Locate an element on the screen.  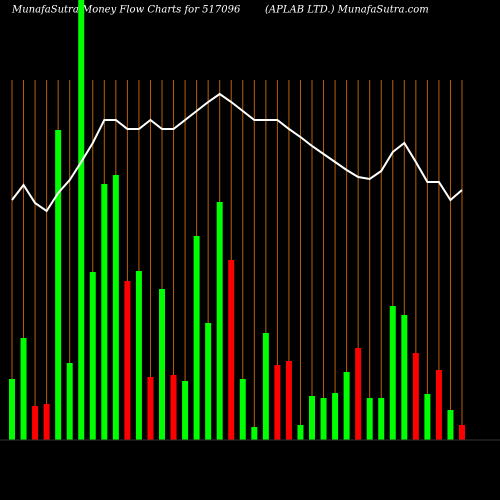
chart-subtitle: (APLAB LTD.) MunafaSutra.com is located at coordinates (347, 10).